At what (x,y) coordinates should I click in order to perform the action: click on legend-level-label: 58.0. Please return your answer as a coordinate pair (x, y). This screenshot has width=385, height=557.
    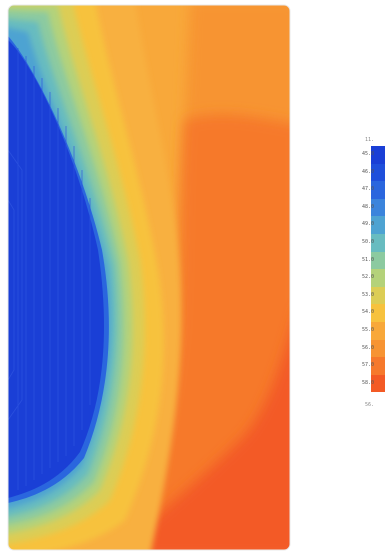
    Looking at the image, I should click on (368, 382).